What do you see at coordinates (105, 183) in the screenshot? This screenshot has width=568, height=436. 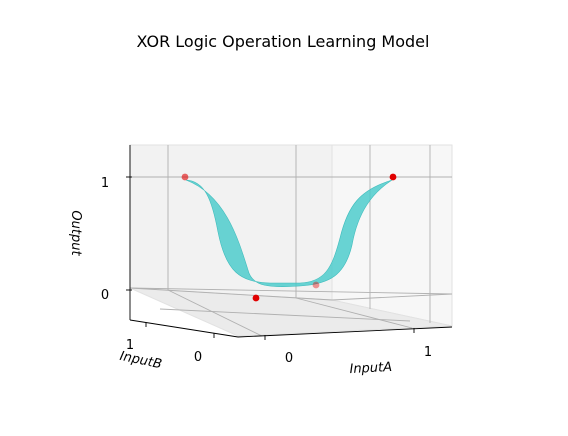 I see `z-tick-1-label: 1` at bounding box center [105, 183].